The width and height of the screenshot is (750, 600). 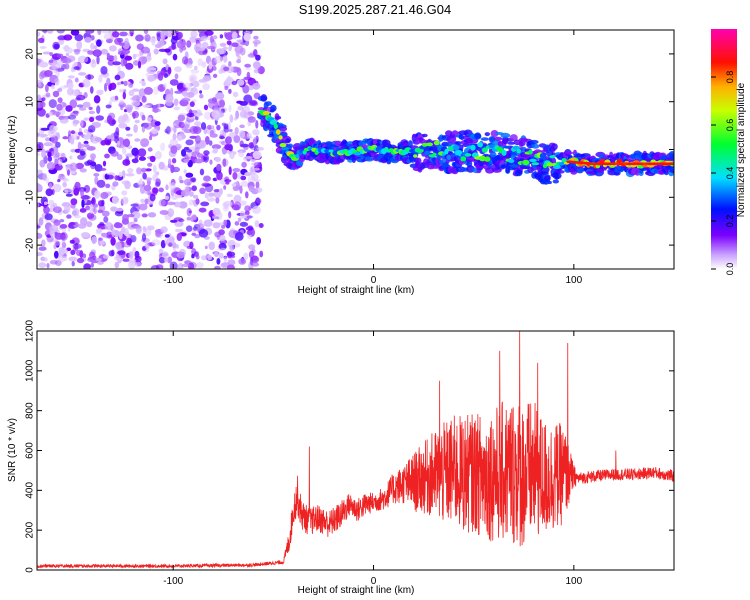 I want to click on colorbar-tick-label: 0.0, so click(x=730, y=269).